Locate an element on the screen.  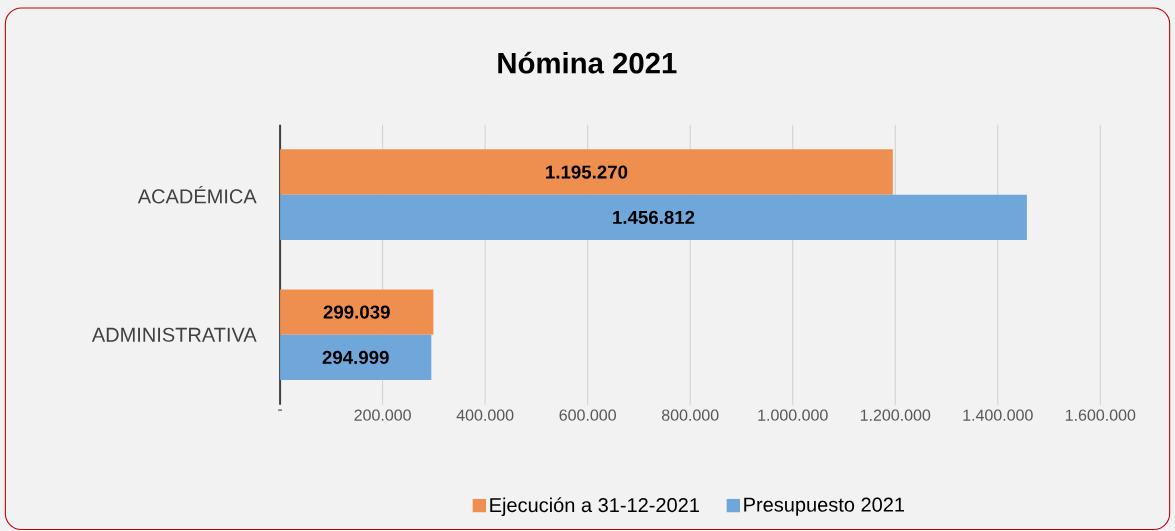
data-label: 1.195.270 is located at coordinates (587, 172).